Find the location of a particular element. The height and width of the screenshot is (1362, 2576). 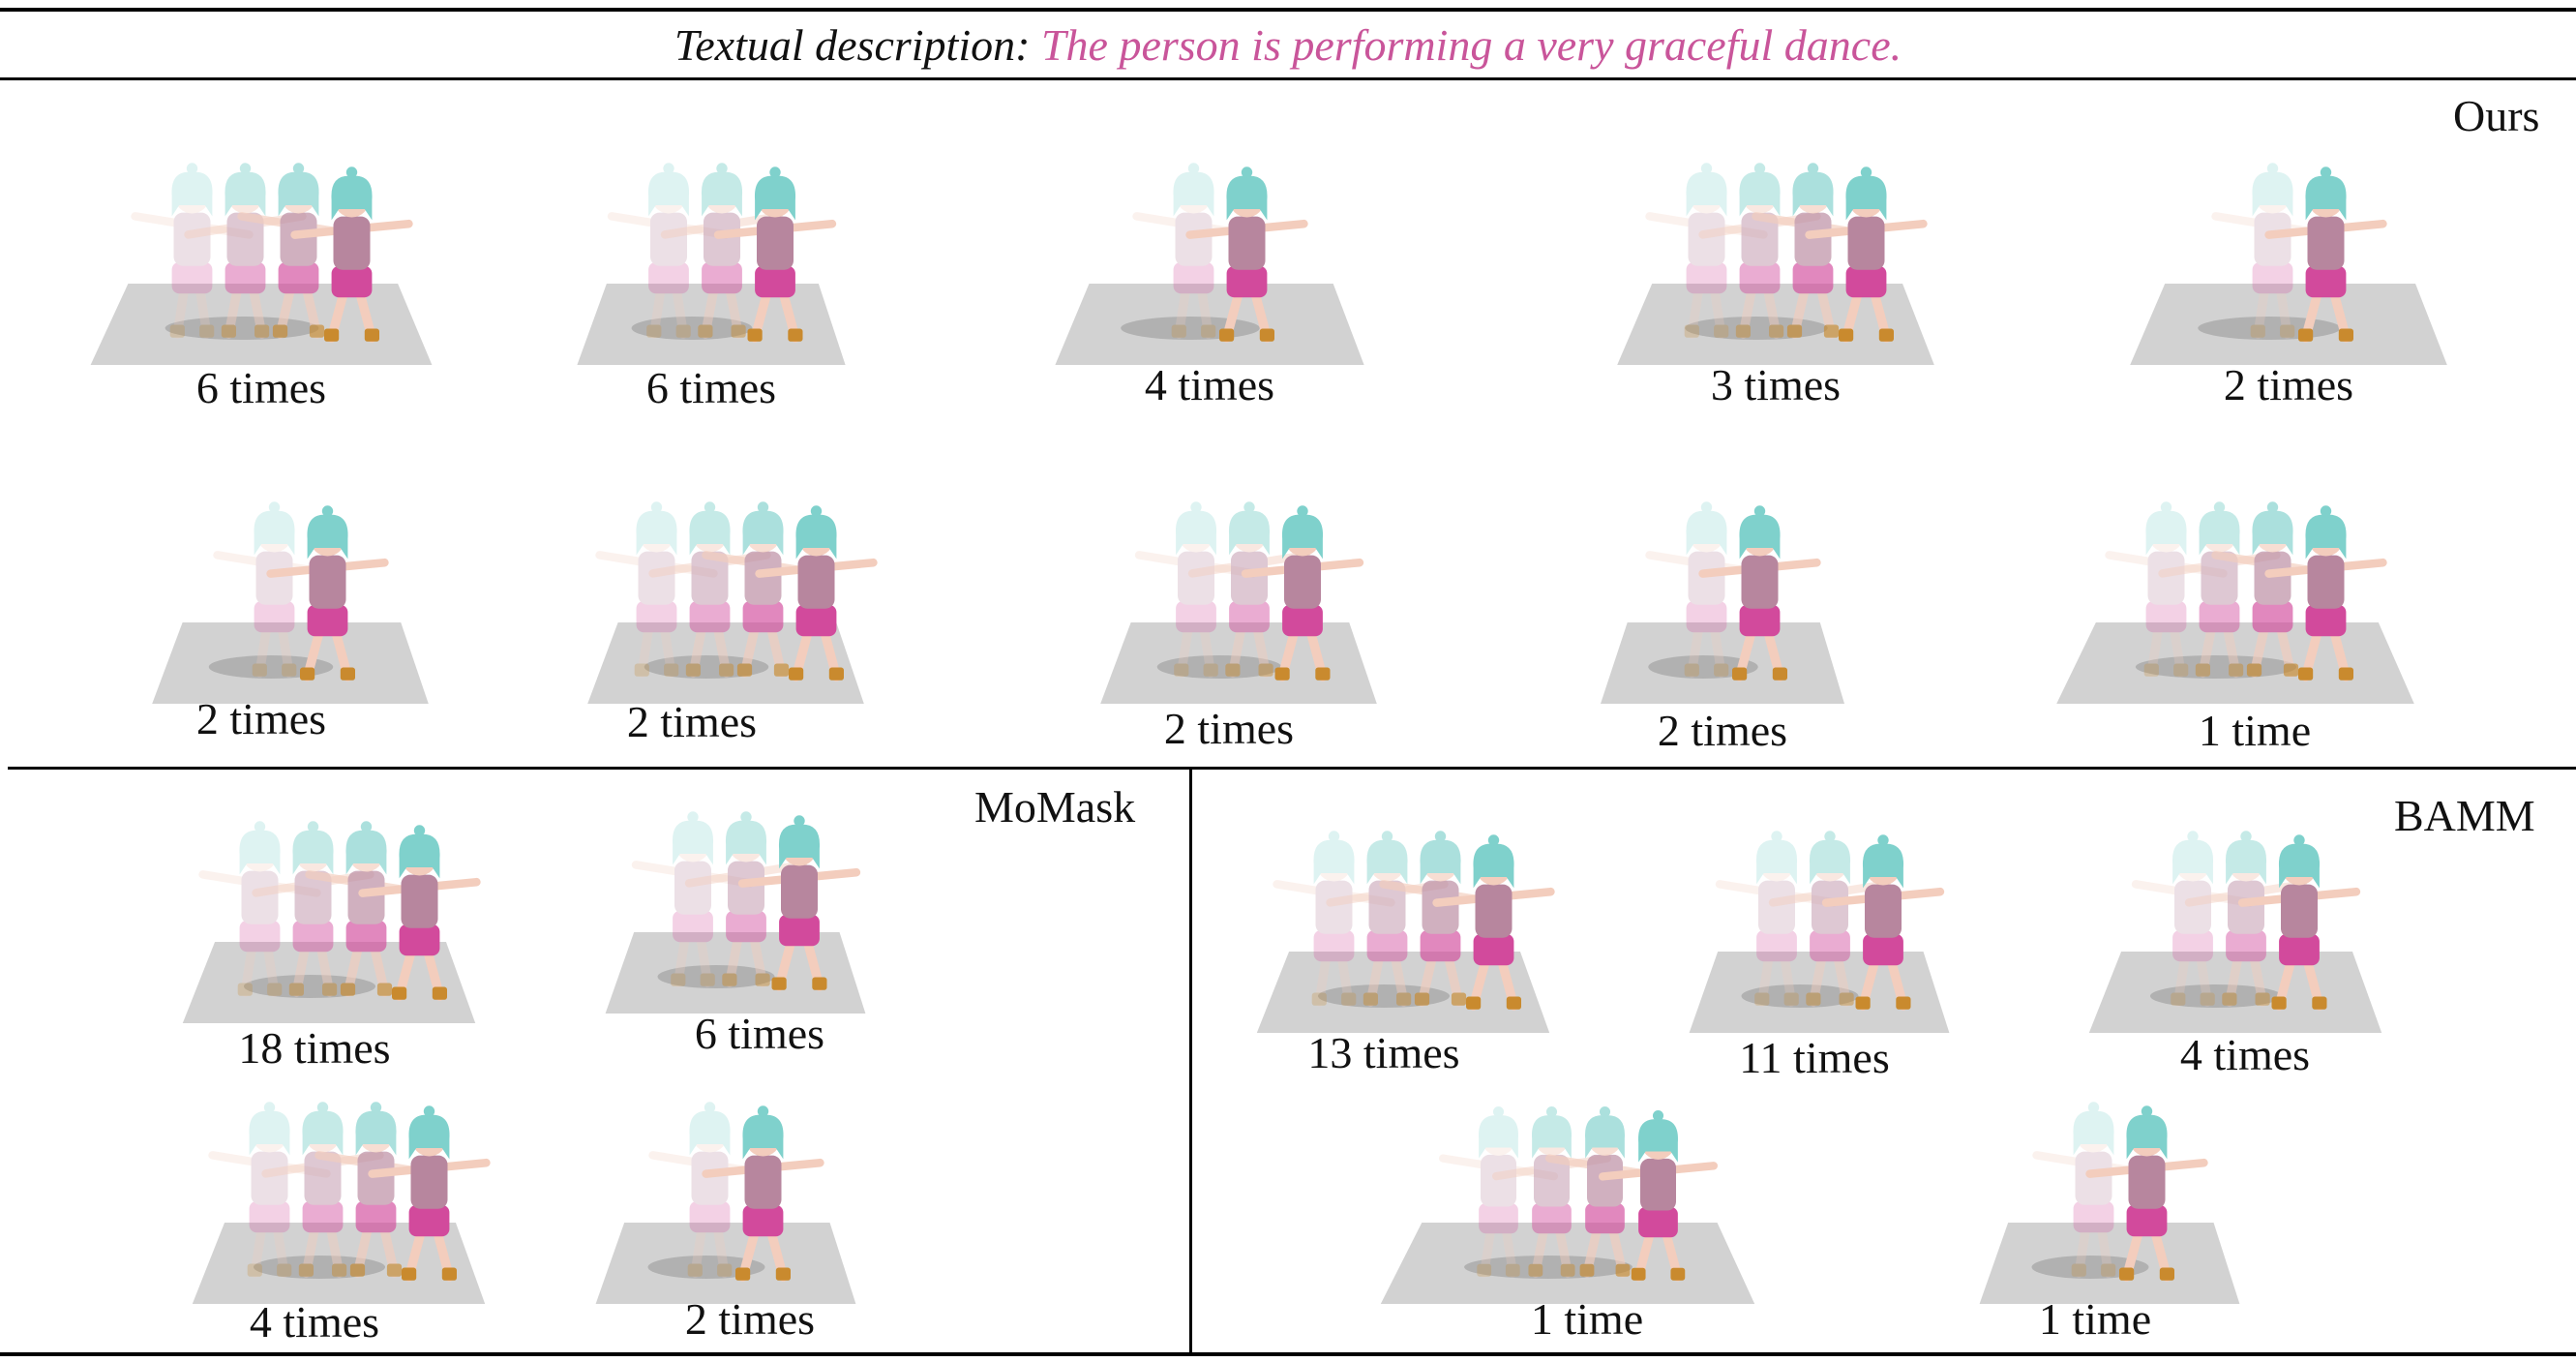

repeat-count-label: 13 times is located at coordinates (1383, 1052).